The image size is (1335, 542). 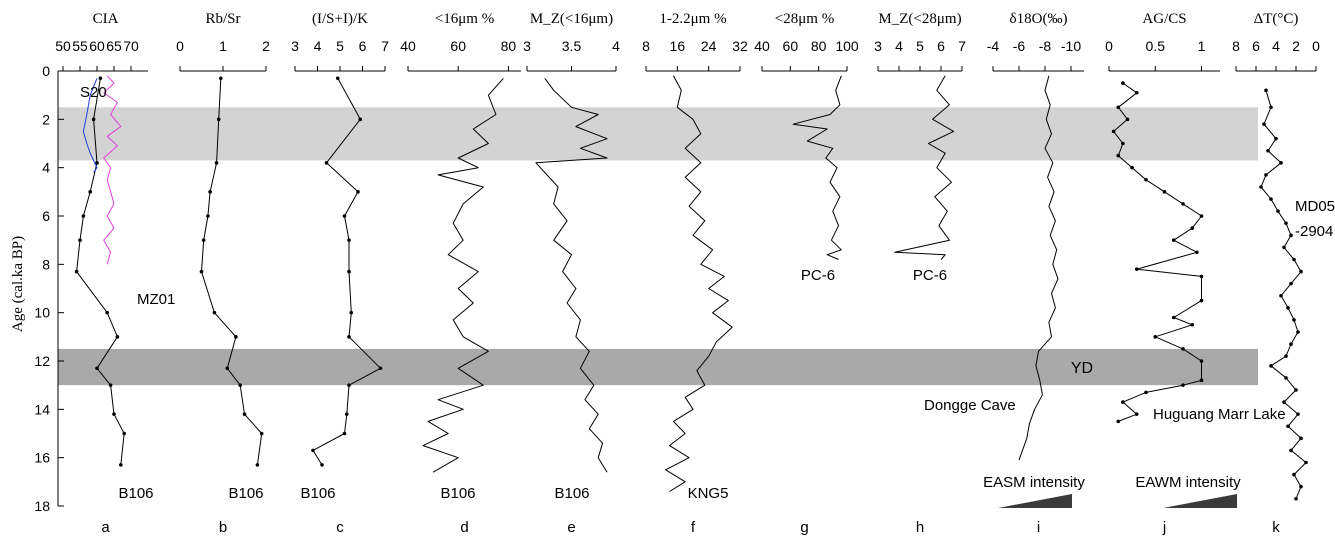 I want to click on panel-tick-label: 40, so click(x=408, y=46).